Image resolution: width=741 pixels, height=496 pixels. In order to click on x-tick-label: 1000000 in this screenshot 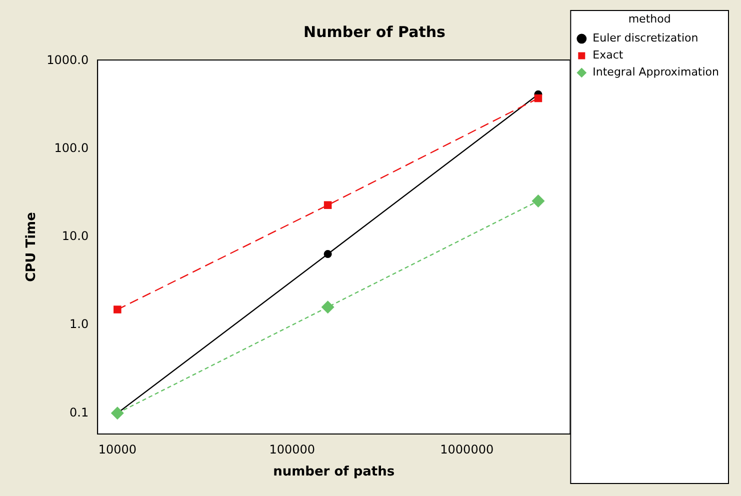, I will do `click(467, 449)`.